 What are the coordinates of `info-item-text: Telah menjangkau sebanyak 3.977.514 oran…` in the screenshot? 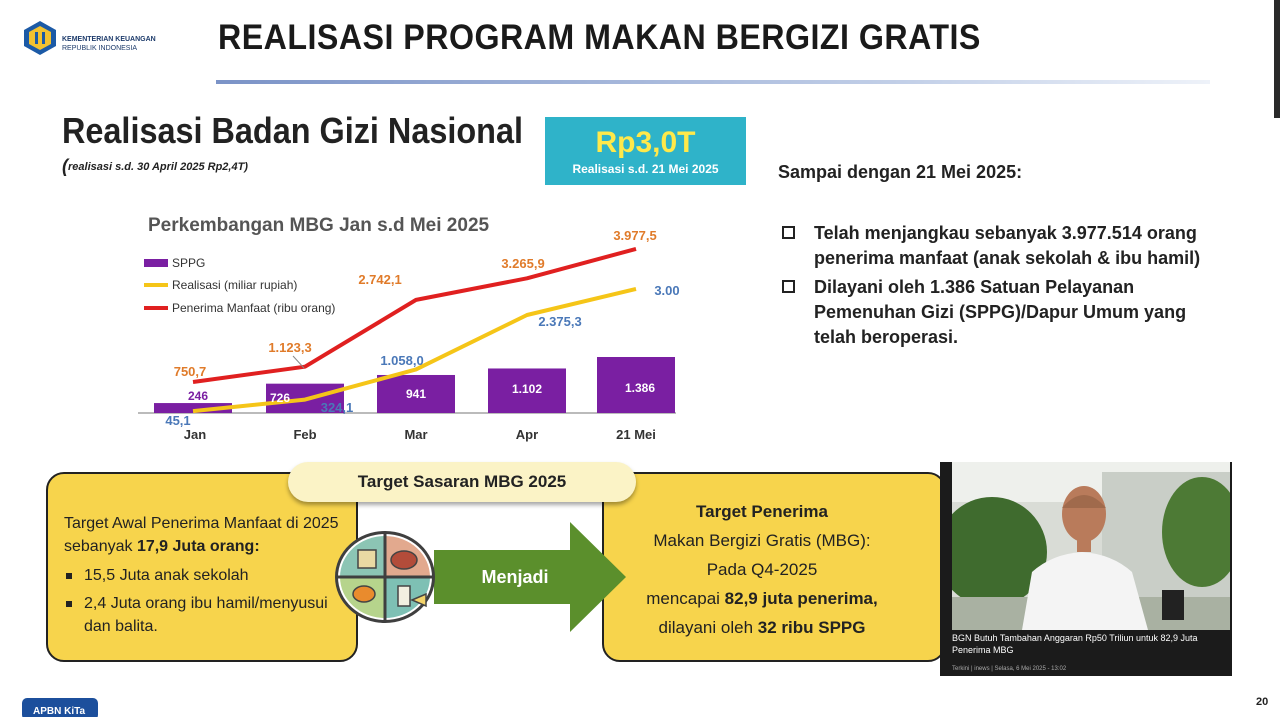 It's located at (1007, 245).